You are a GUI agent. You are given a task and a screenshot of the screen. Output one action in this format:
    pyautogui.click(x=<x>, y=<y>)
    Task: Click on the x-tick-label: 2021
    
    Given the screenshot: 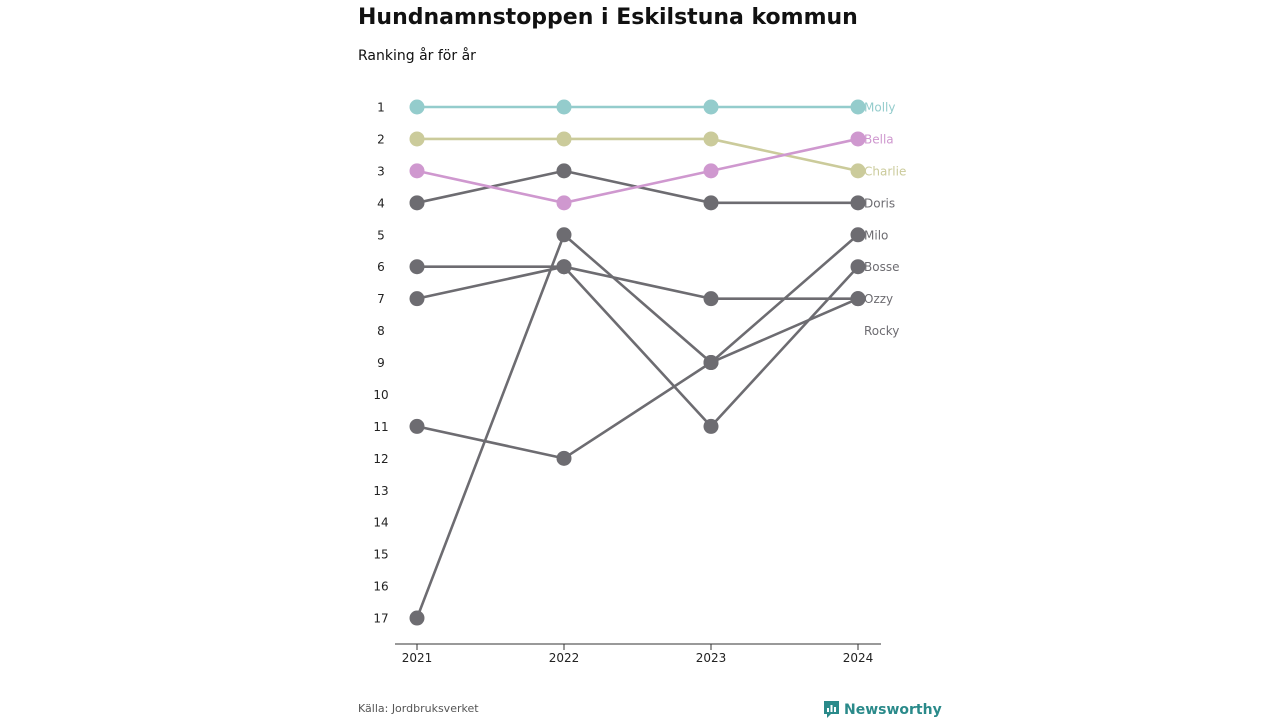 What is the action you would take?
    pyautogui.click(x=417, y=658)
    